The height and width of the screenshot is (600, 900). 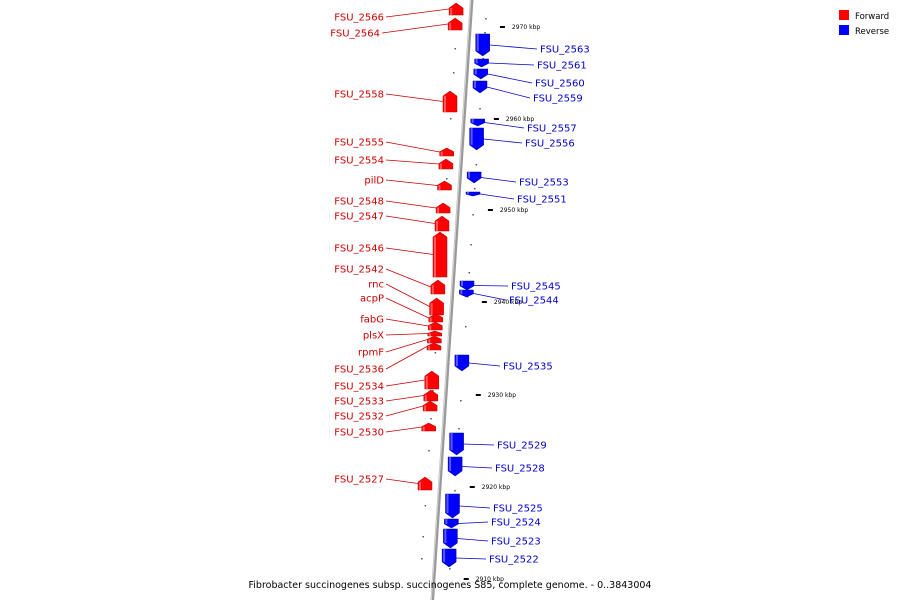 I want to click on gene-label-fsu-2563: FSU_2563, so click(x=565, y=50).